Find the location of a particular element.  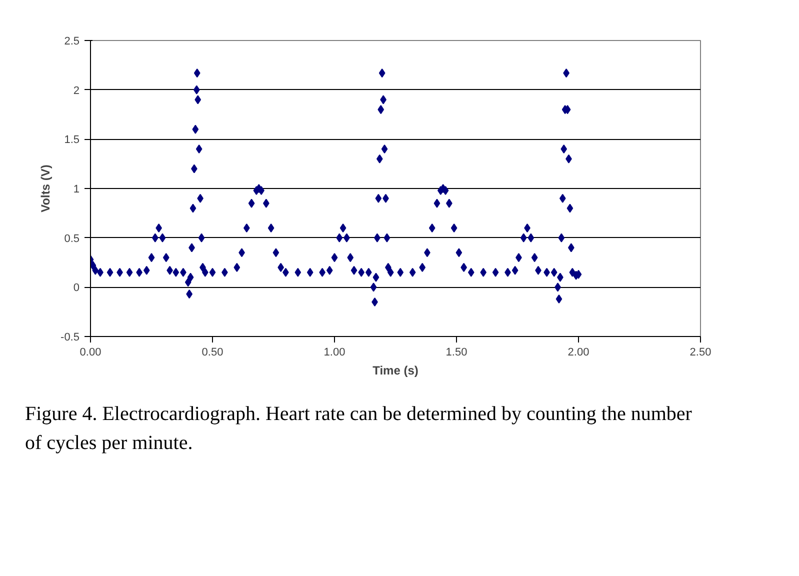

y-tick-label: 1 is located at coordinates (76, 190).